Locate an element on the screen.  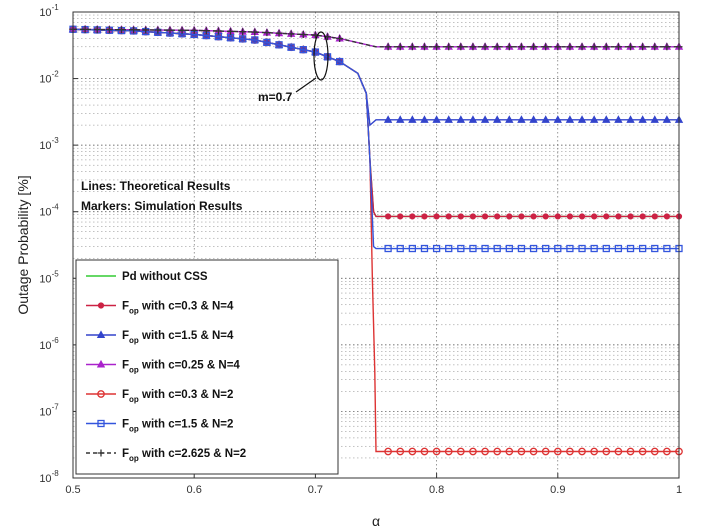
legend-label-6: Fop with c=2.625 & N=2 is located at coordinates (184, 455).